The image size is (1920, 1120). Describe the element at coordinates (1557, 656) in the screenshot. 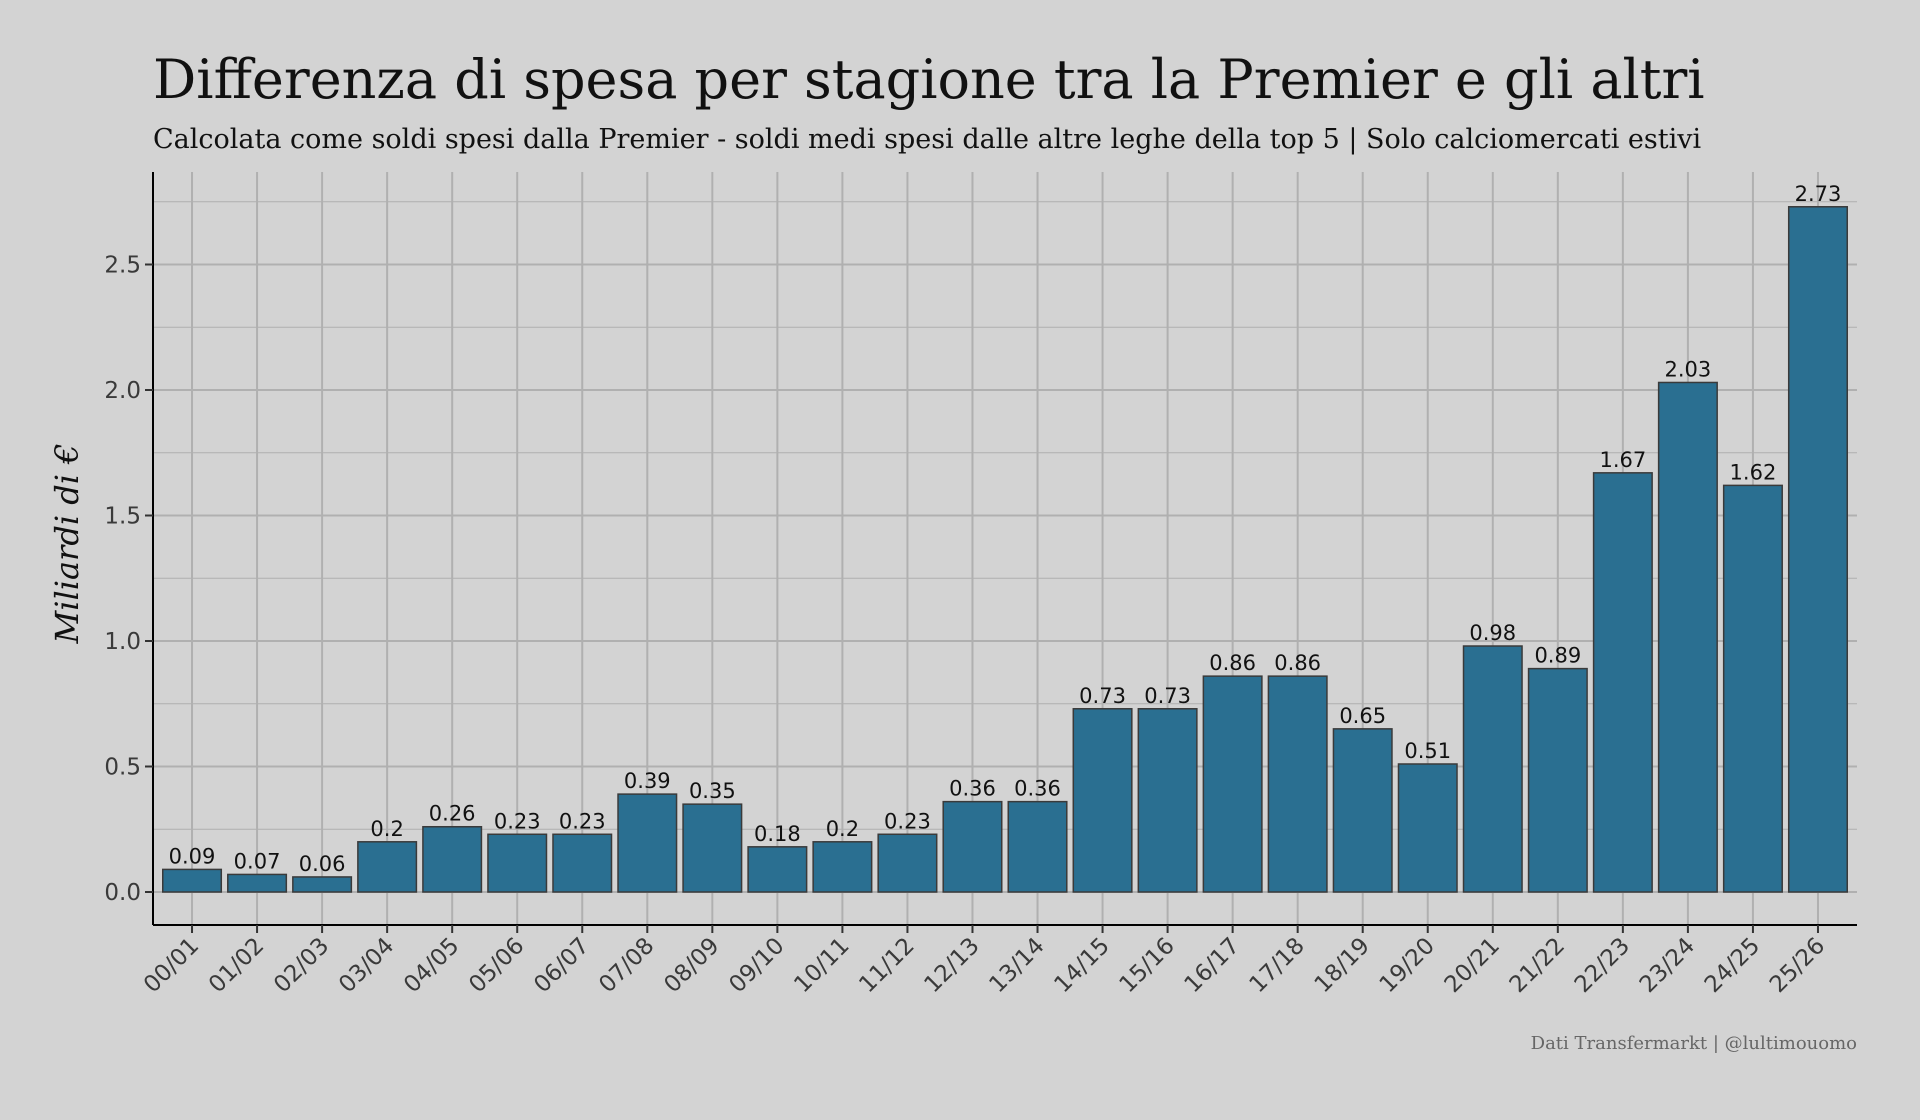

I see `bar-value-label: 0.89` at that location.